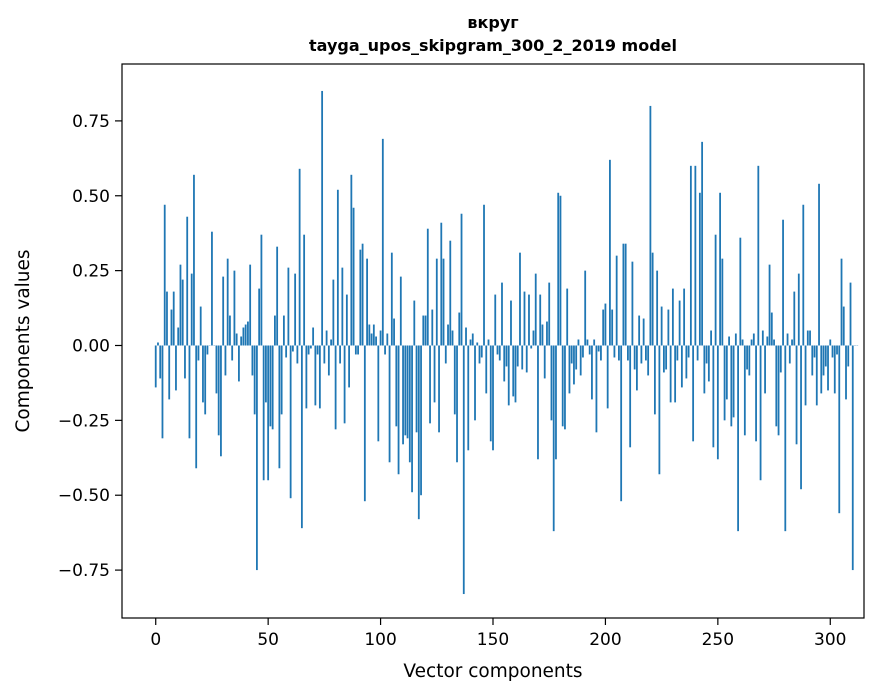 This screenshot has width=880, height=696. I want to click on x-tick-label: 250, so click(718, 640).